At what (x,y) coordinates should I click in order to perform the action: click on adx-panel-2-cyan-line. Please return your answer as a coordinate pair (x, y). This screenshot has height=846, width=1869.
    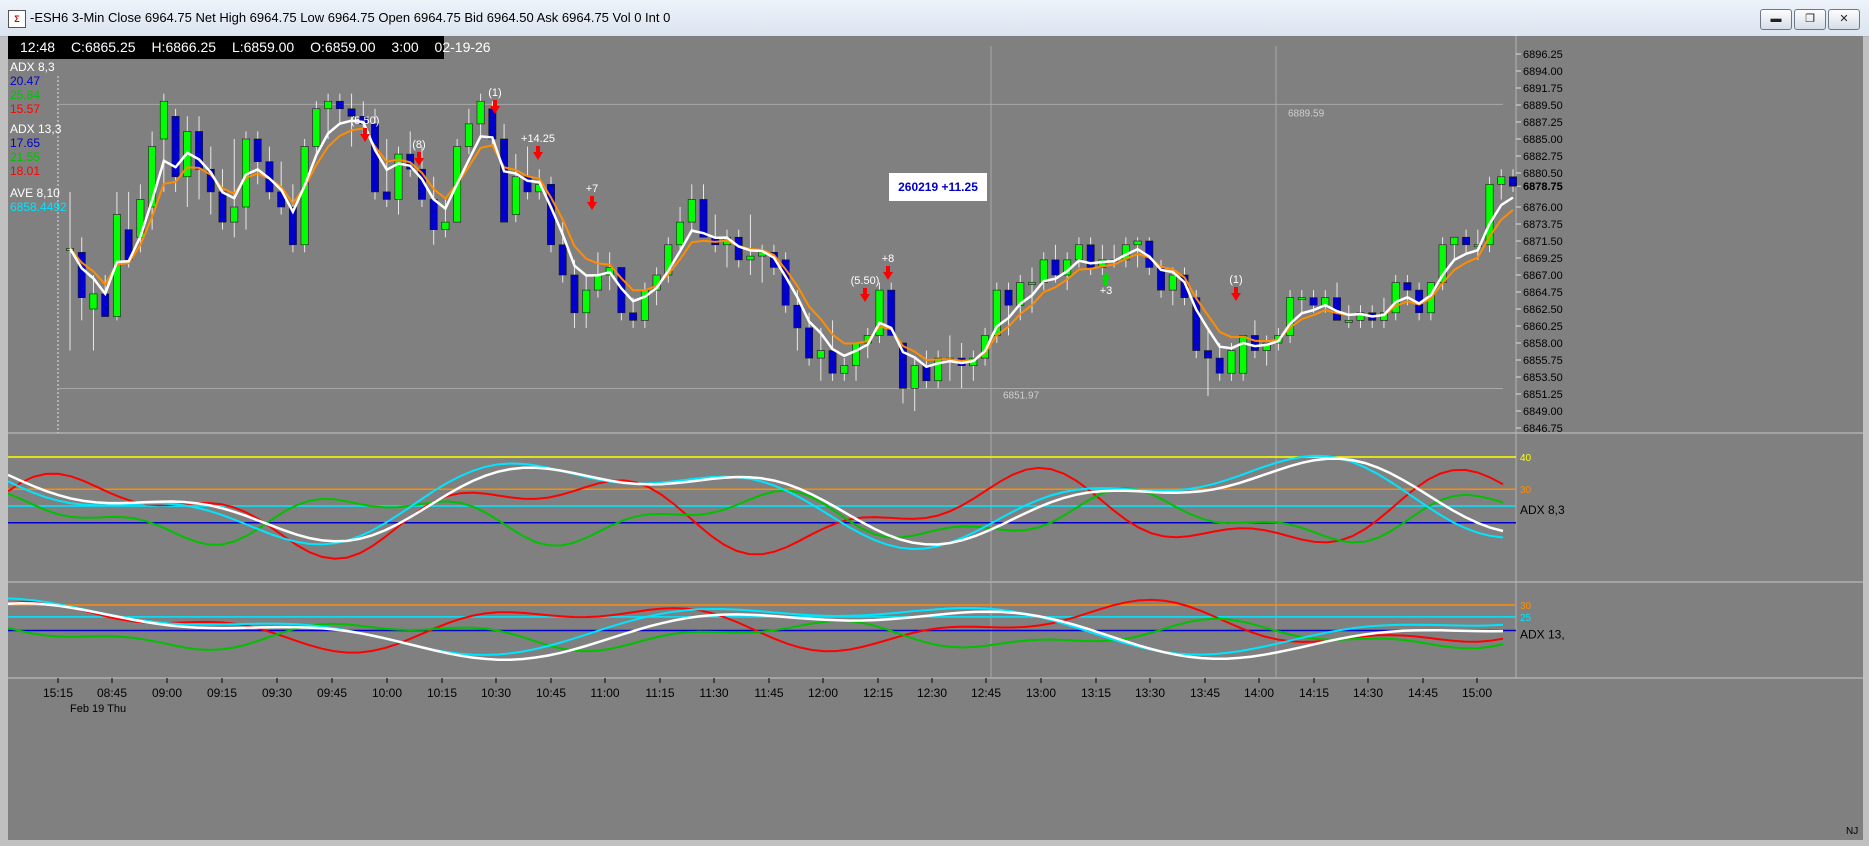
    Looking at the image, I should click on (756, 626).